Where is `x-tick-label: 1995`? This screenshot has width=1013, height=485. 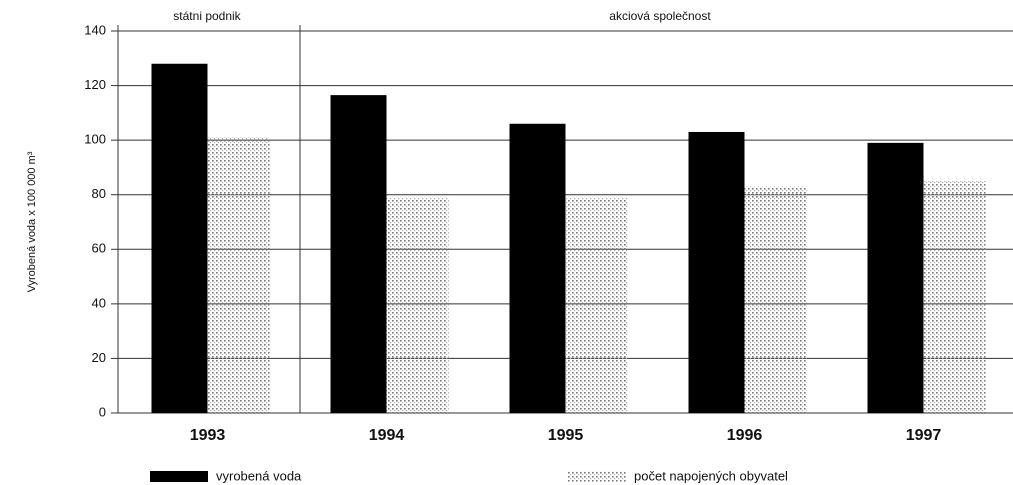
x-tick-label: 1995 is located at coordinates (566, 435).